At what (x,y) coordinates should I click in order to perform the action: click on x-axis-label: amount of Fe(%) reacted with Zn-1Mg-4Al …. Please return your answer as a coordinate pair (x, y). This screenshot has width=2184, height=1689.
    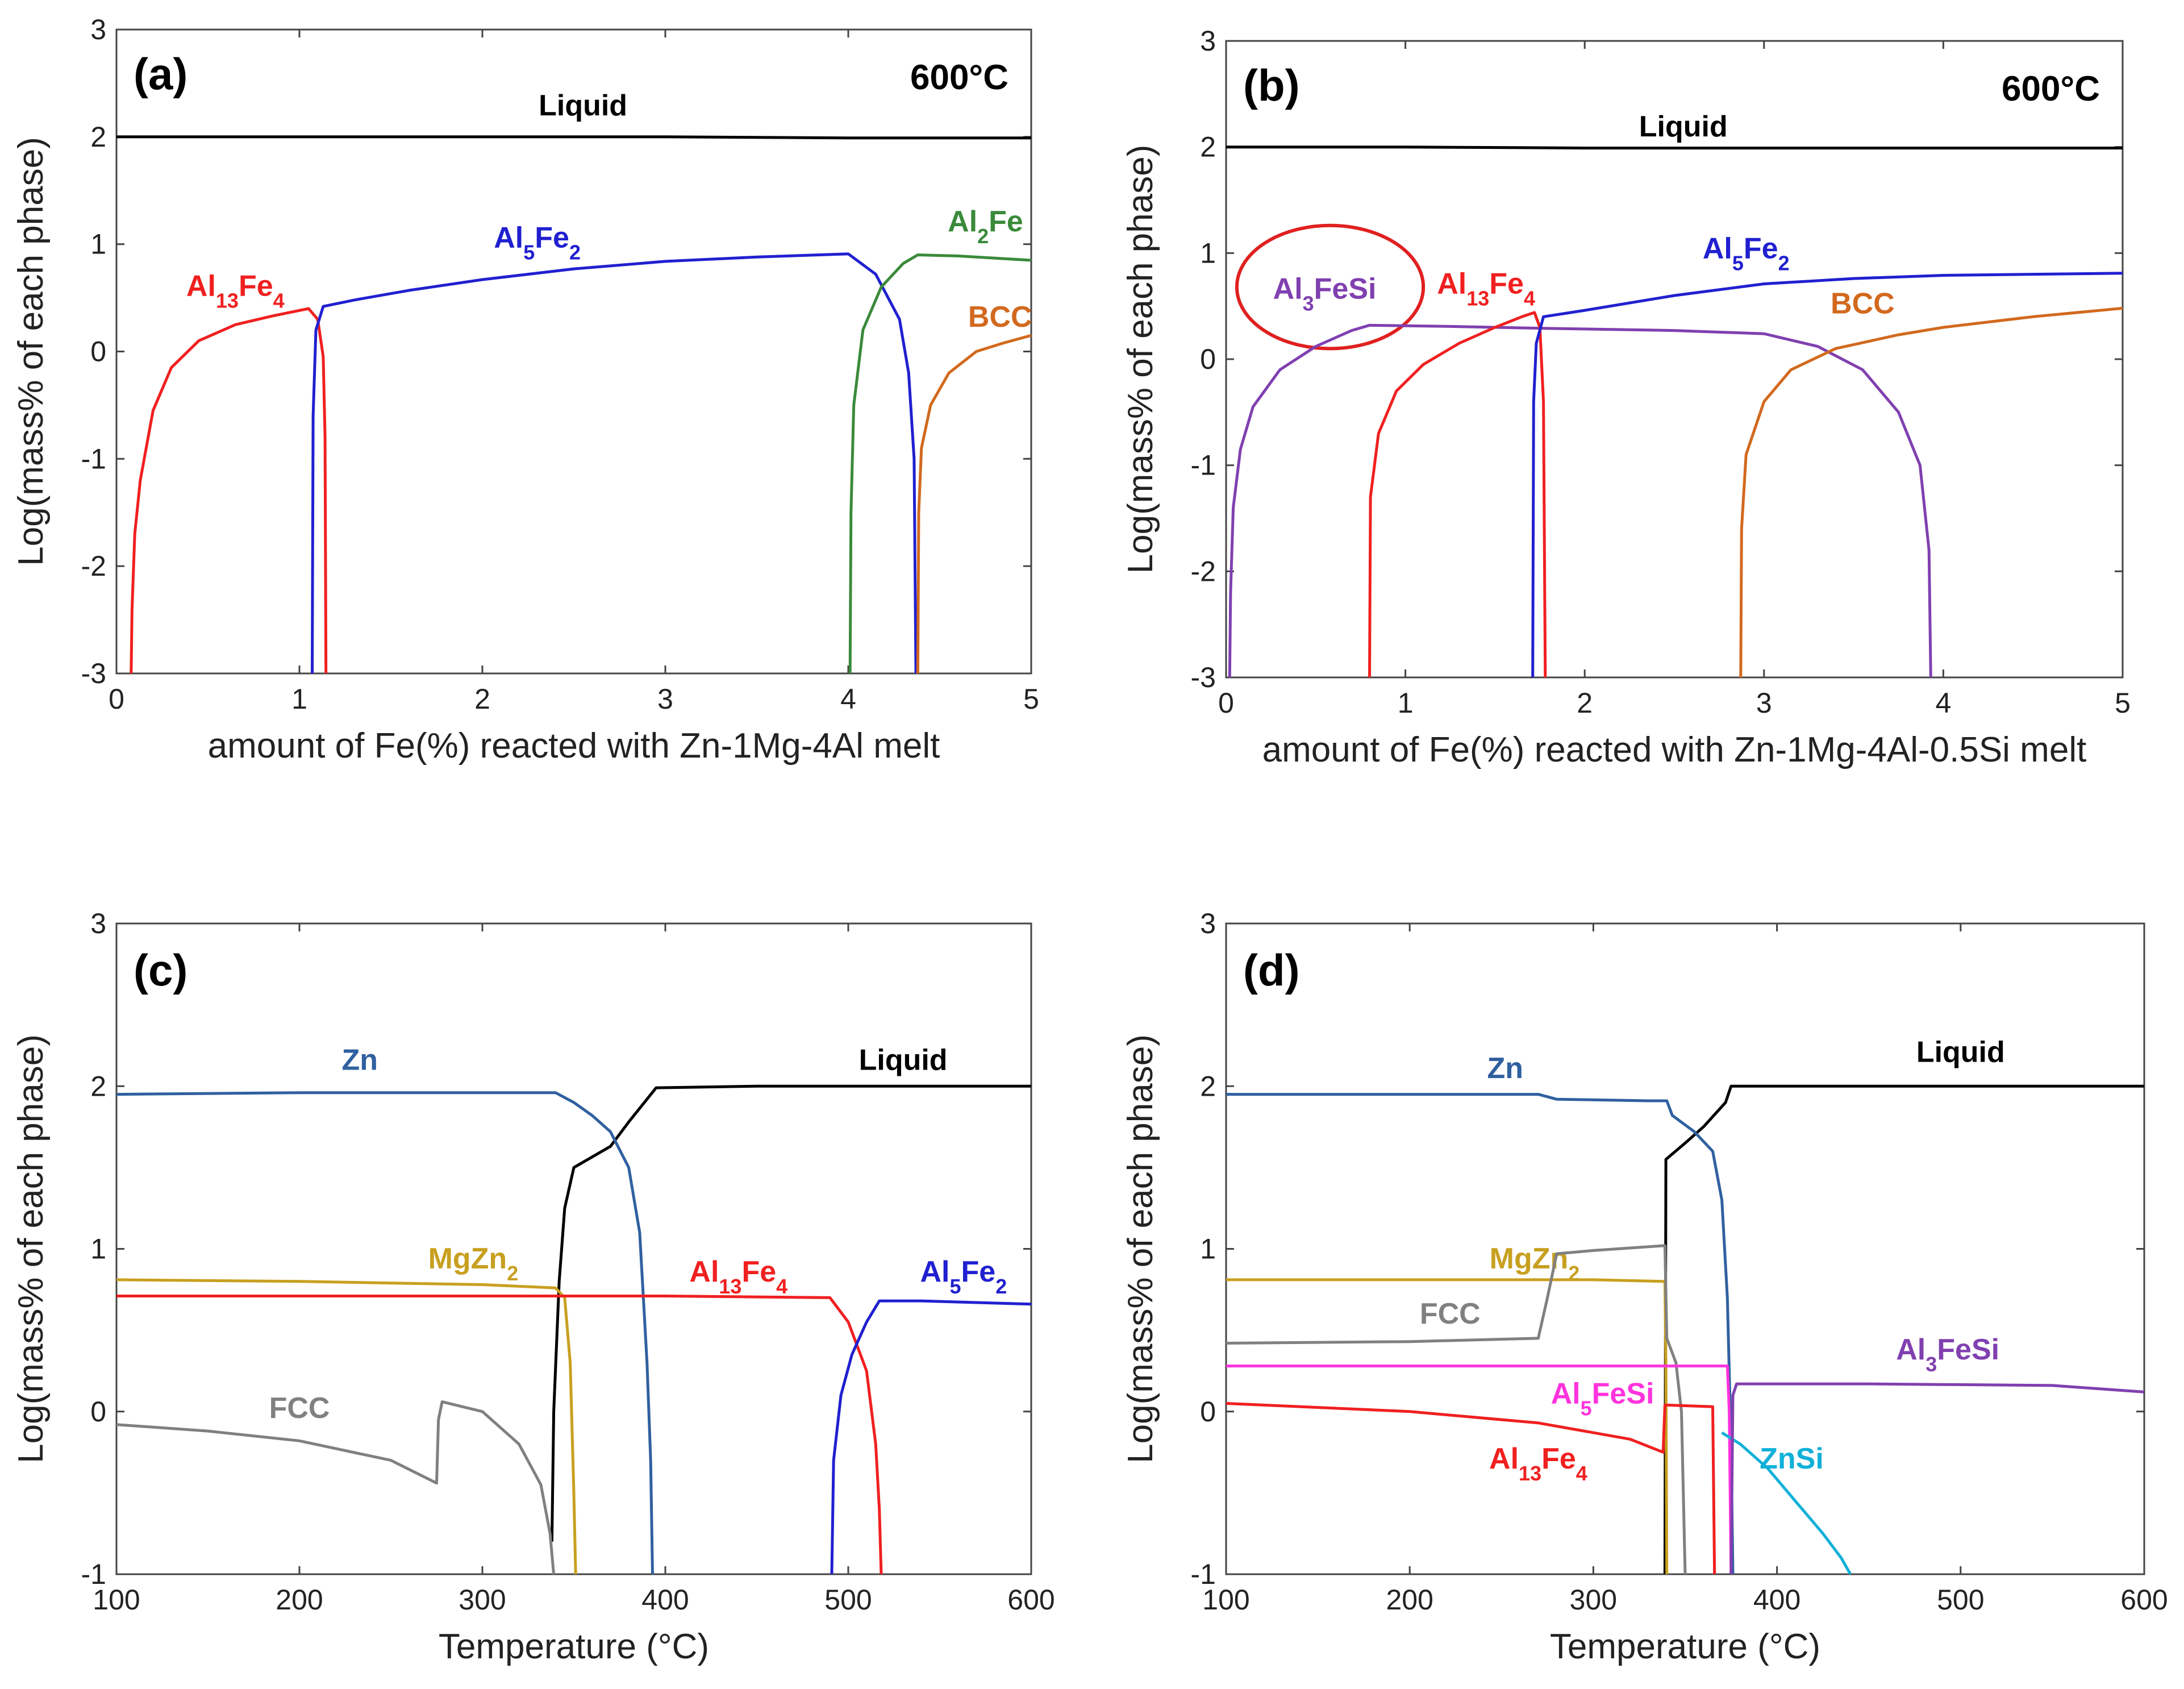
    Looking at the image, I should click on (574, 746).